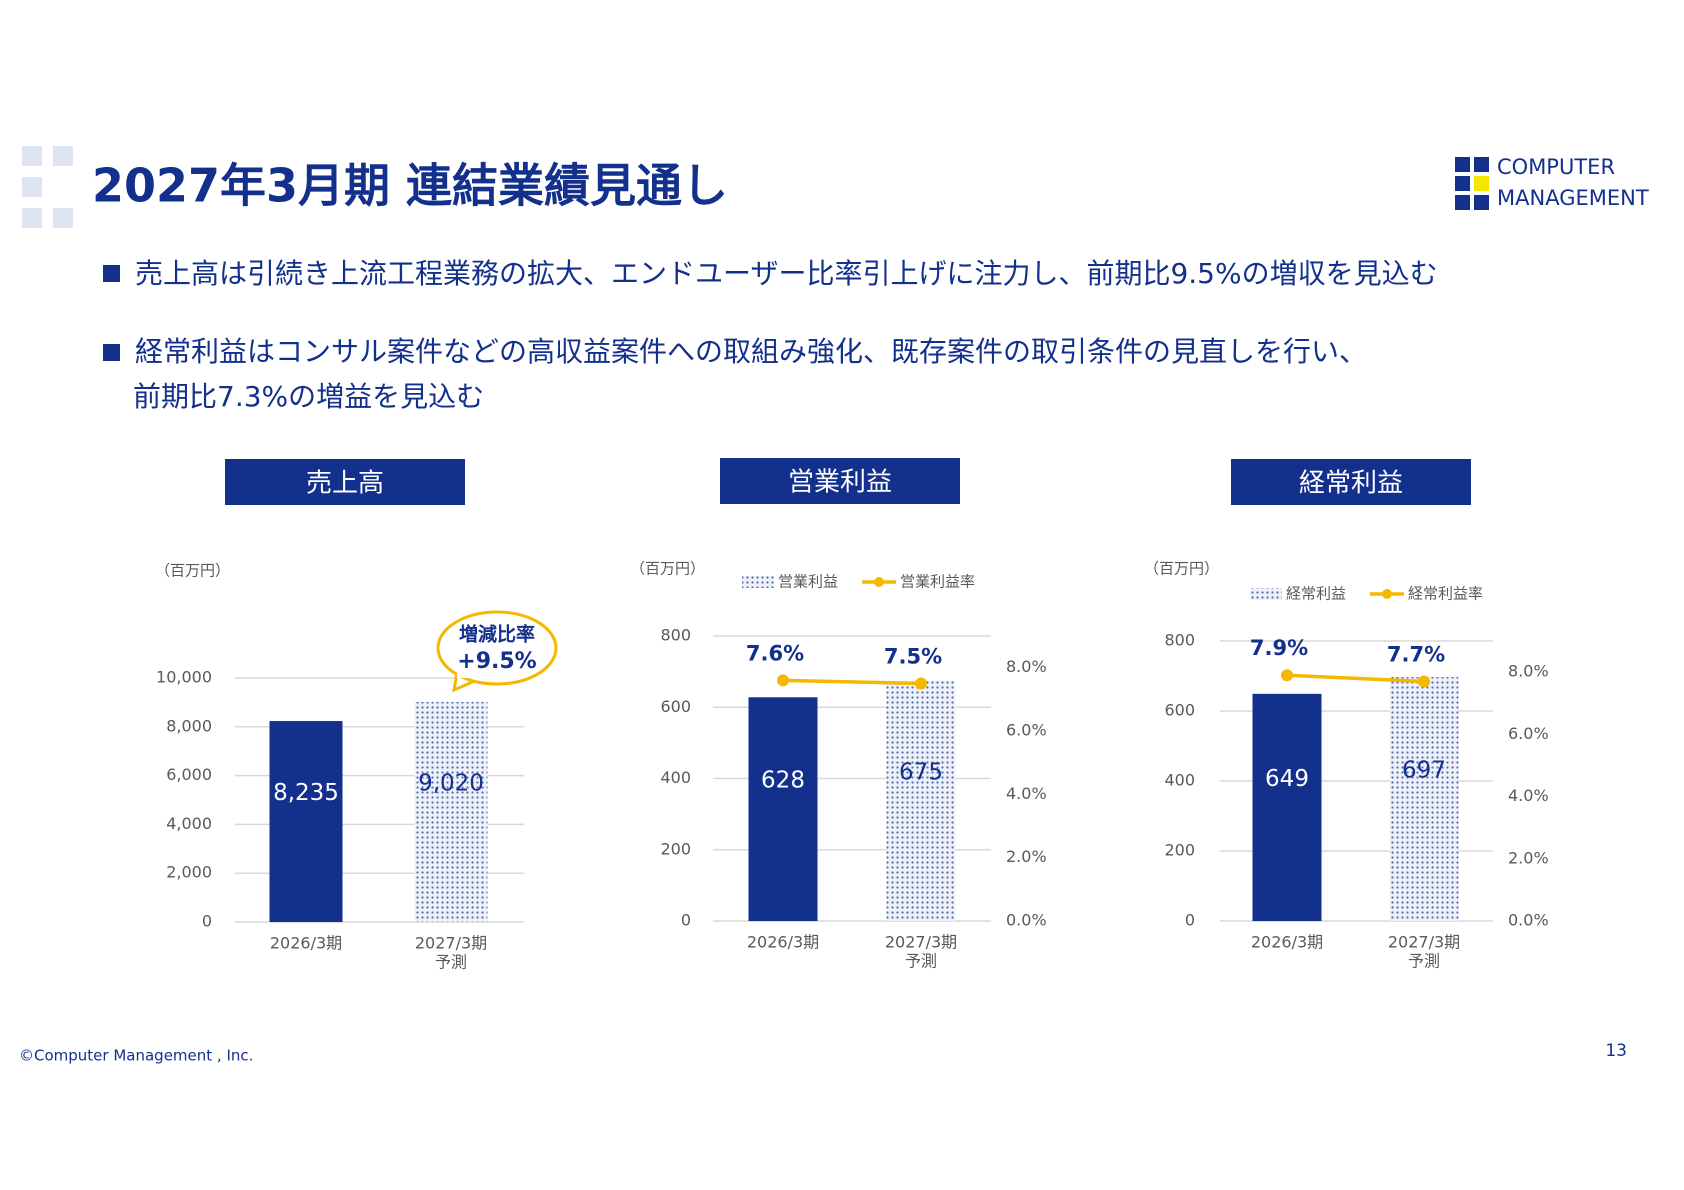 The width and height of the screenshot is (1684, 1190). Describe the element at coordinates (1316, 594) in the screenshot. I see `legend-label: 経常利益` at that location.